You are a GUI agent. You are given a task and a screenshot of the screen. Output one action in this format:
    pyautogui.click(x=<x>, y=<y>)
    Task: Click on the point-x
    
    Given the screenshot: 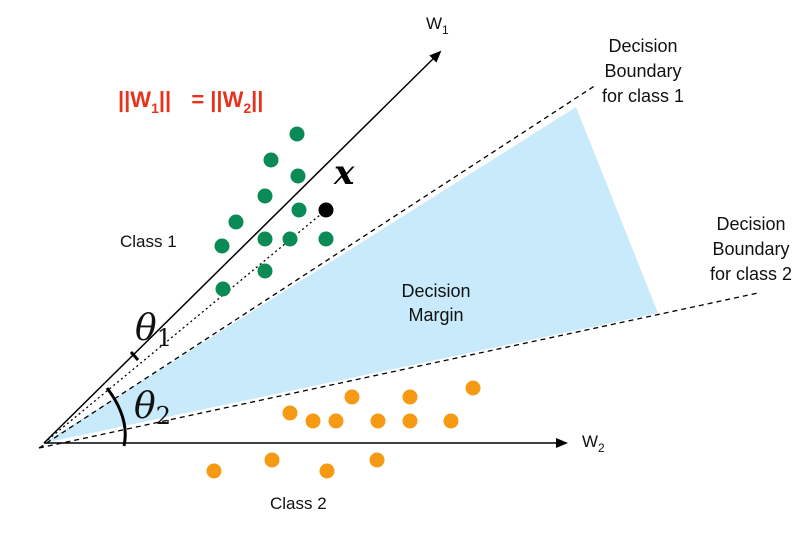 What is the action you would take?
    pyautogui.click(x=326, y=210)
    